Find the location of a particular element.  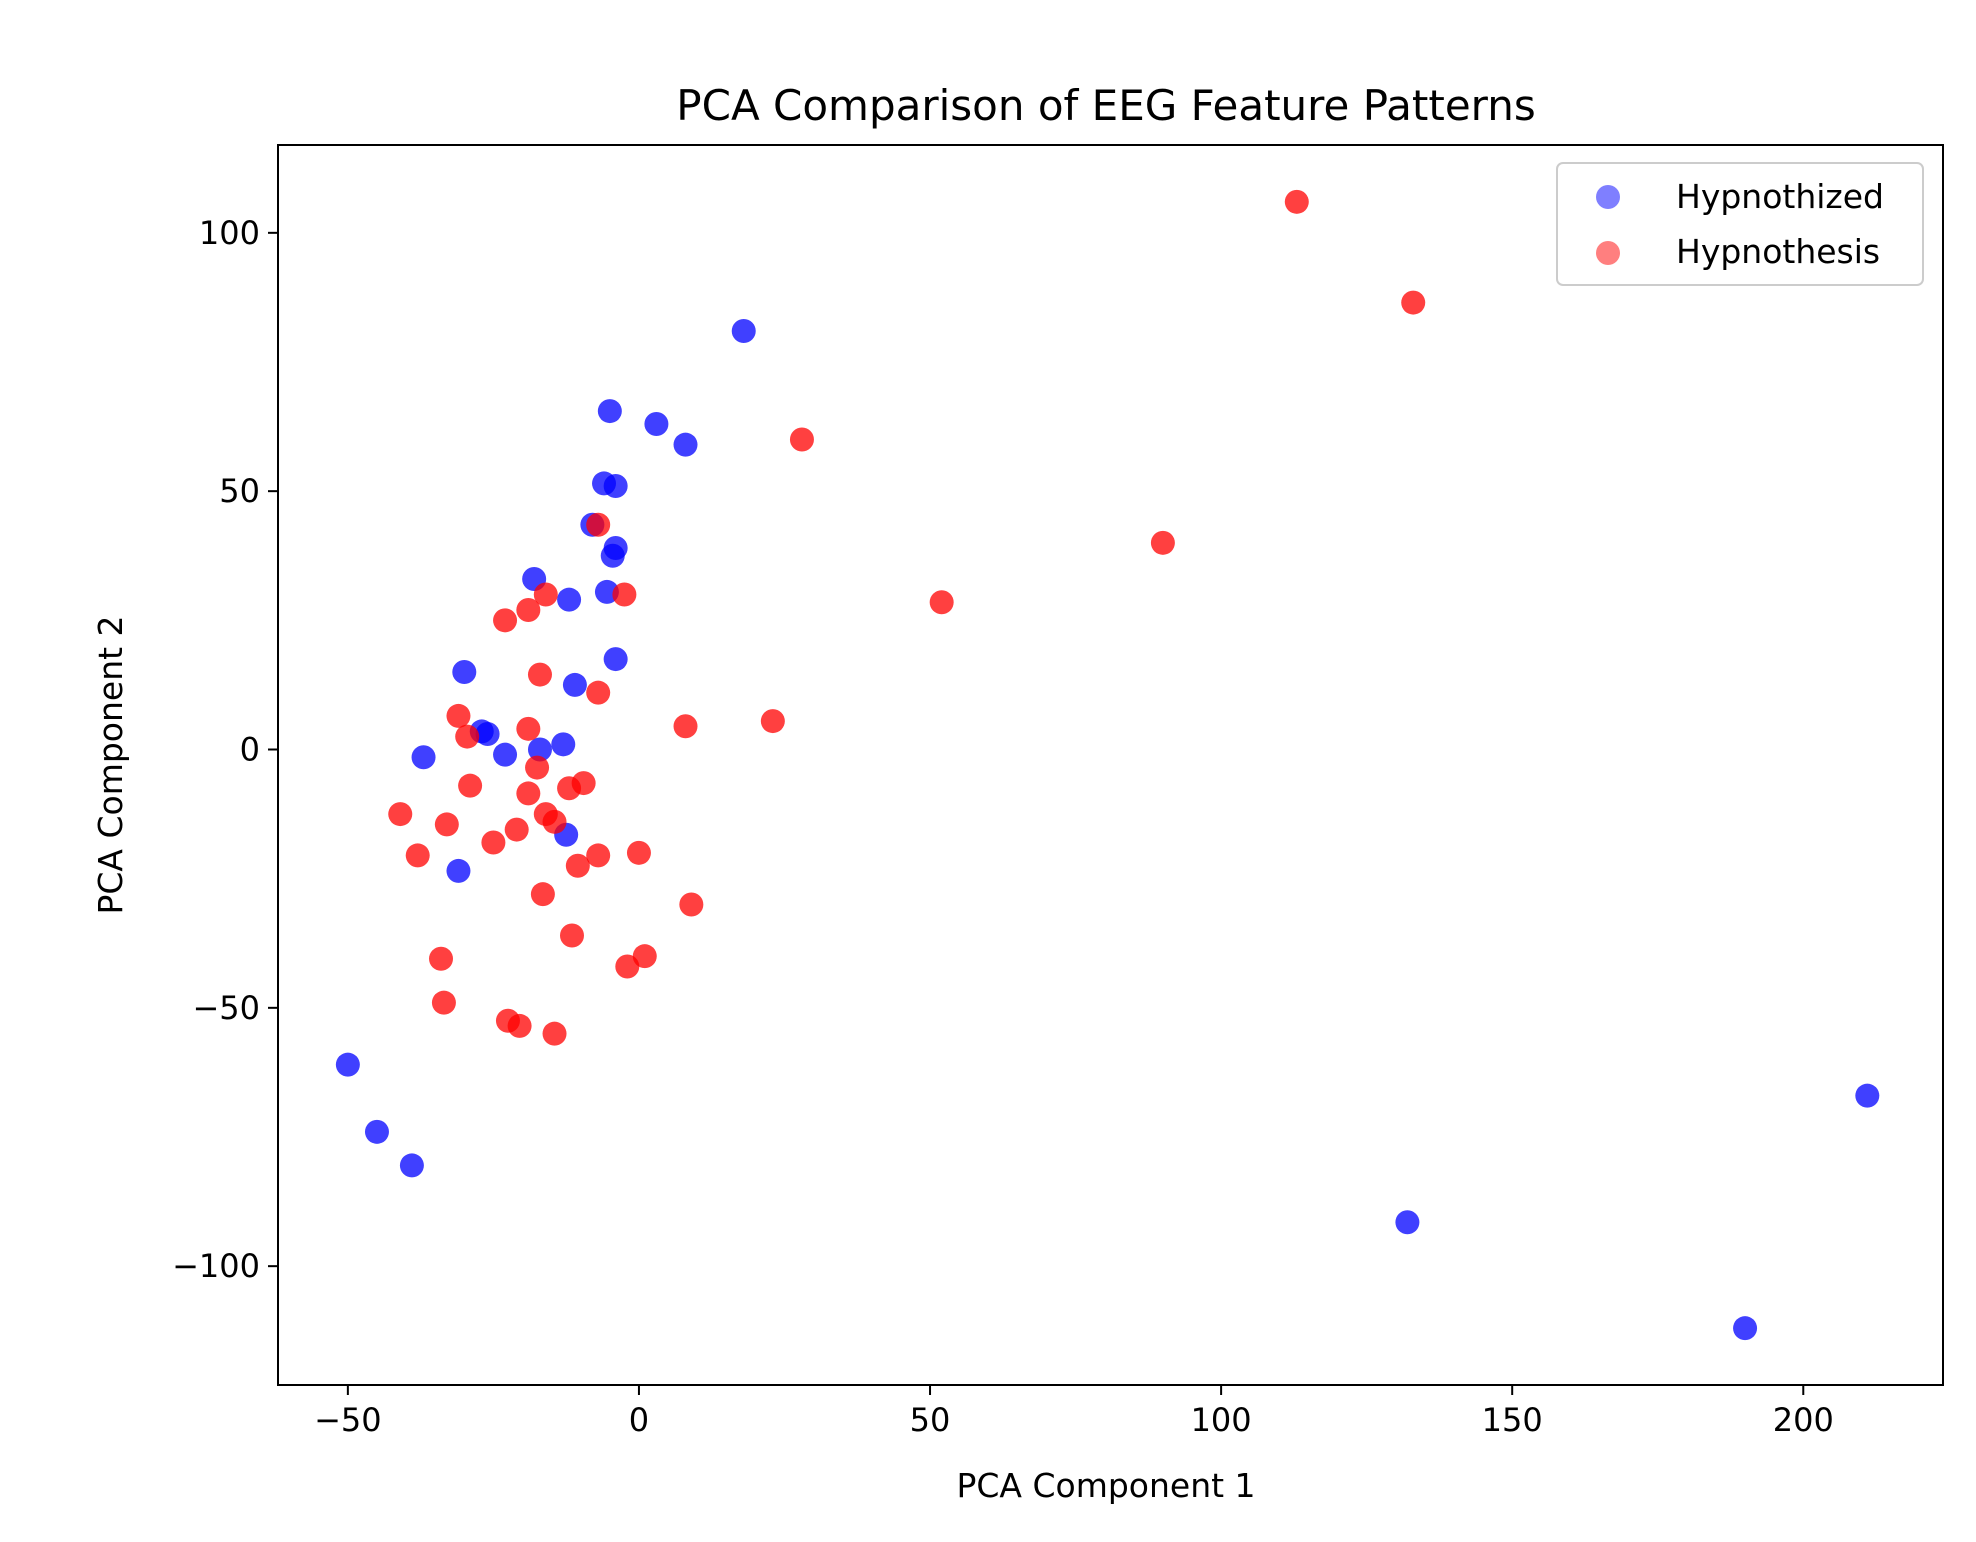

legend-marker-hypnothesis is located at coordinates (1608, 253).